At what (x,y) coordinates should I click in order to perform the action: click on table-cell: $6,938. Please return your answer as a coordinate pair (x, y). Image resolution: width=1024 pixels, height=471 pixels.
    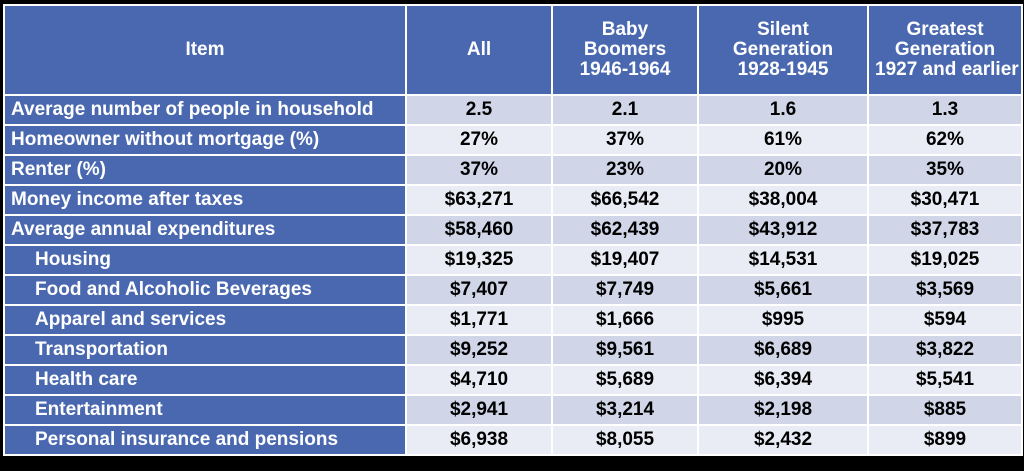
    Looking at the image, I should click on (479, 440).